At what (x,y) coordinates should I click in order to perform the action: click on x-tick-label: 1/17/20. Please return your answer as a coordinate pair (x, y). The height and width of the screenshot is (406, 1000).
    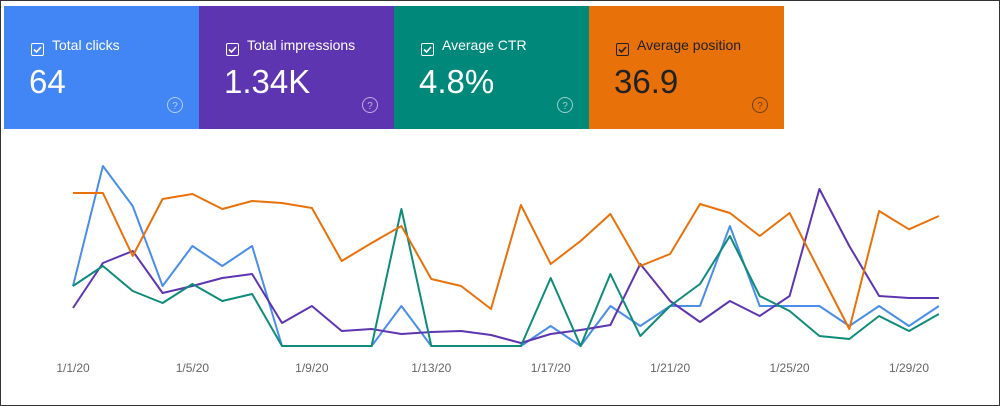
    Looking at the image, I should click on (551, 368).